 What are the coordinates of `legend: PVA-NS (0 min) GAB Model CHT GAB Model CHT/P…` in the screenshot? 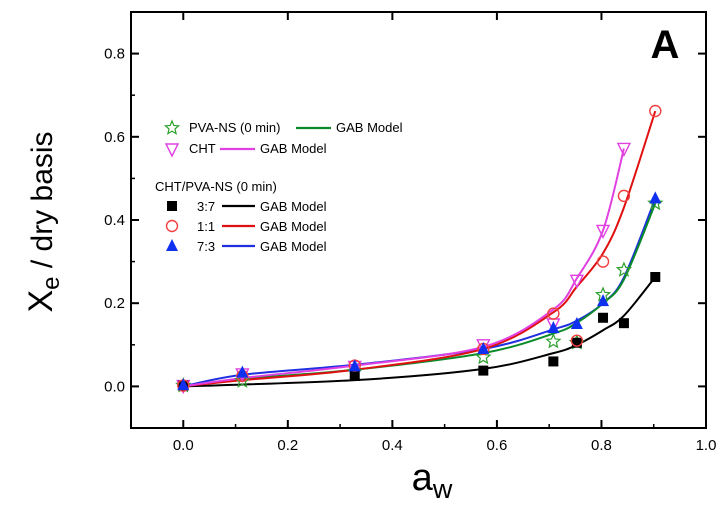 It's located at (279, 186).